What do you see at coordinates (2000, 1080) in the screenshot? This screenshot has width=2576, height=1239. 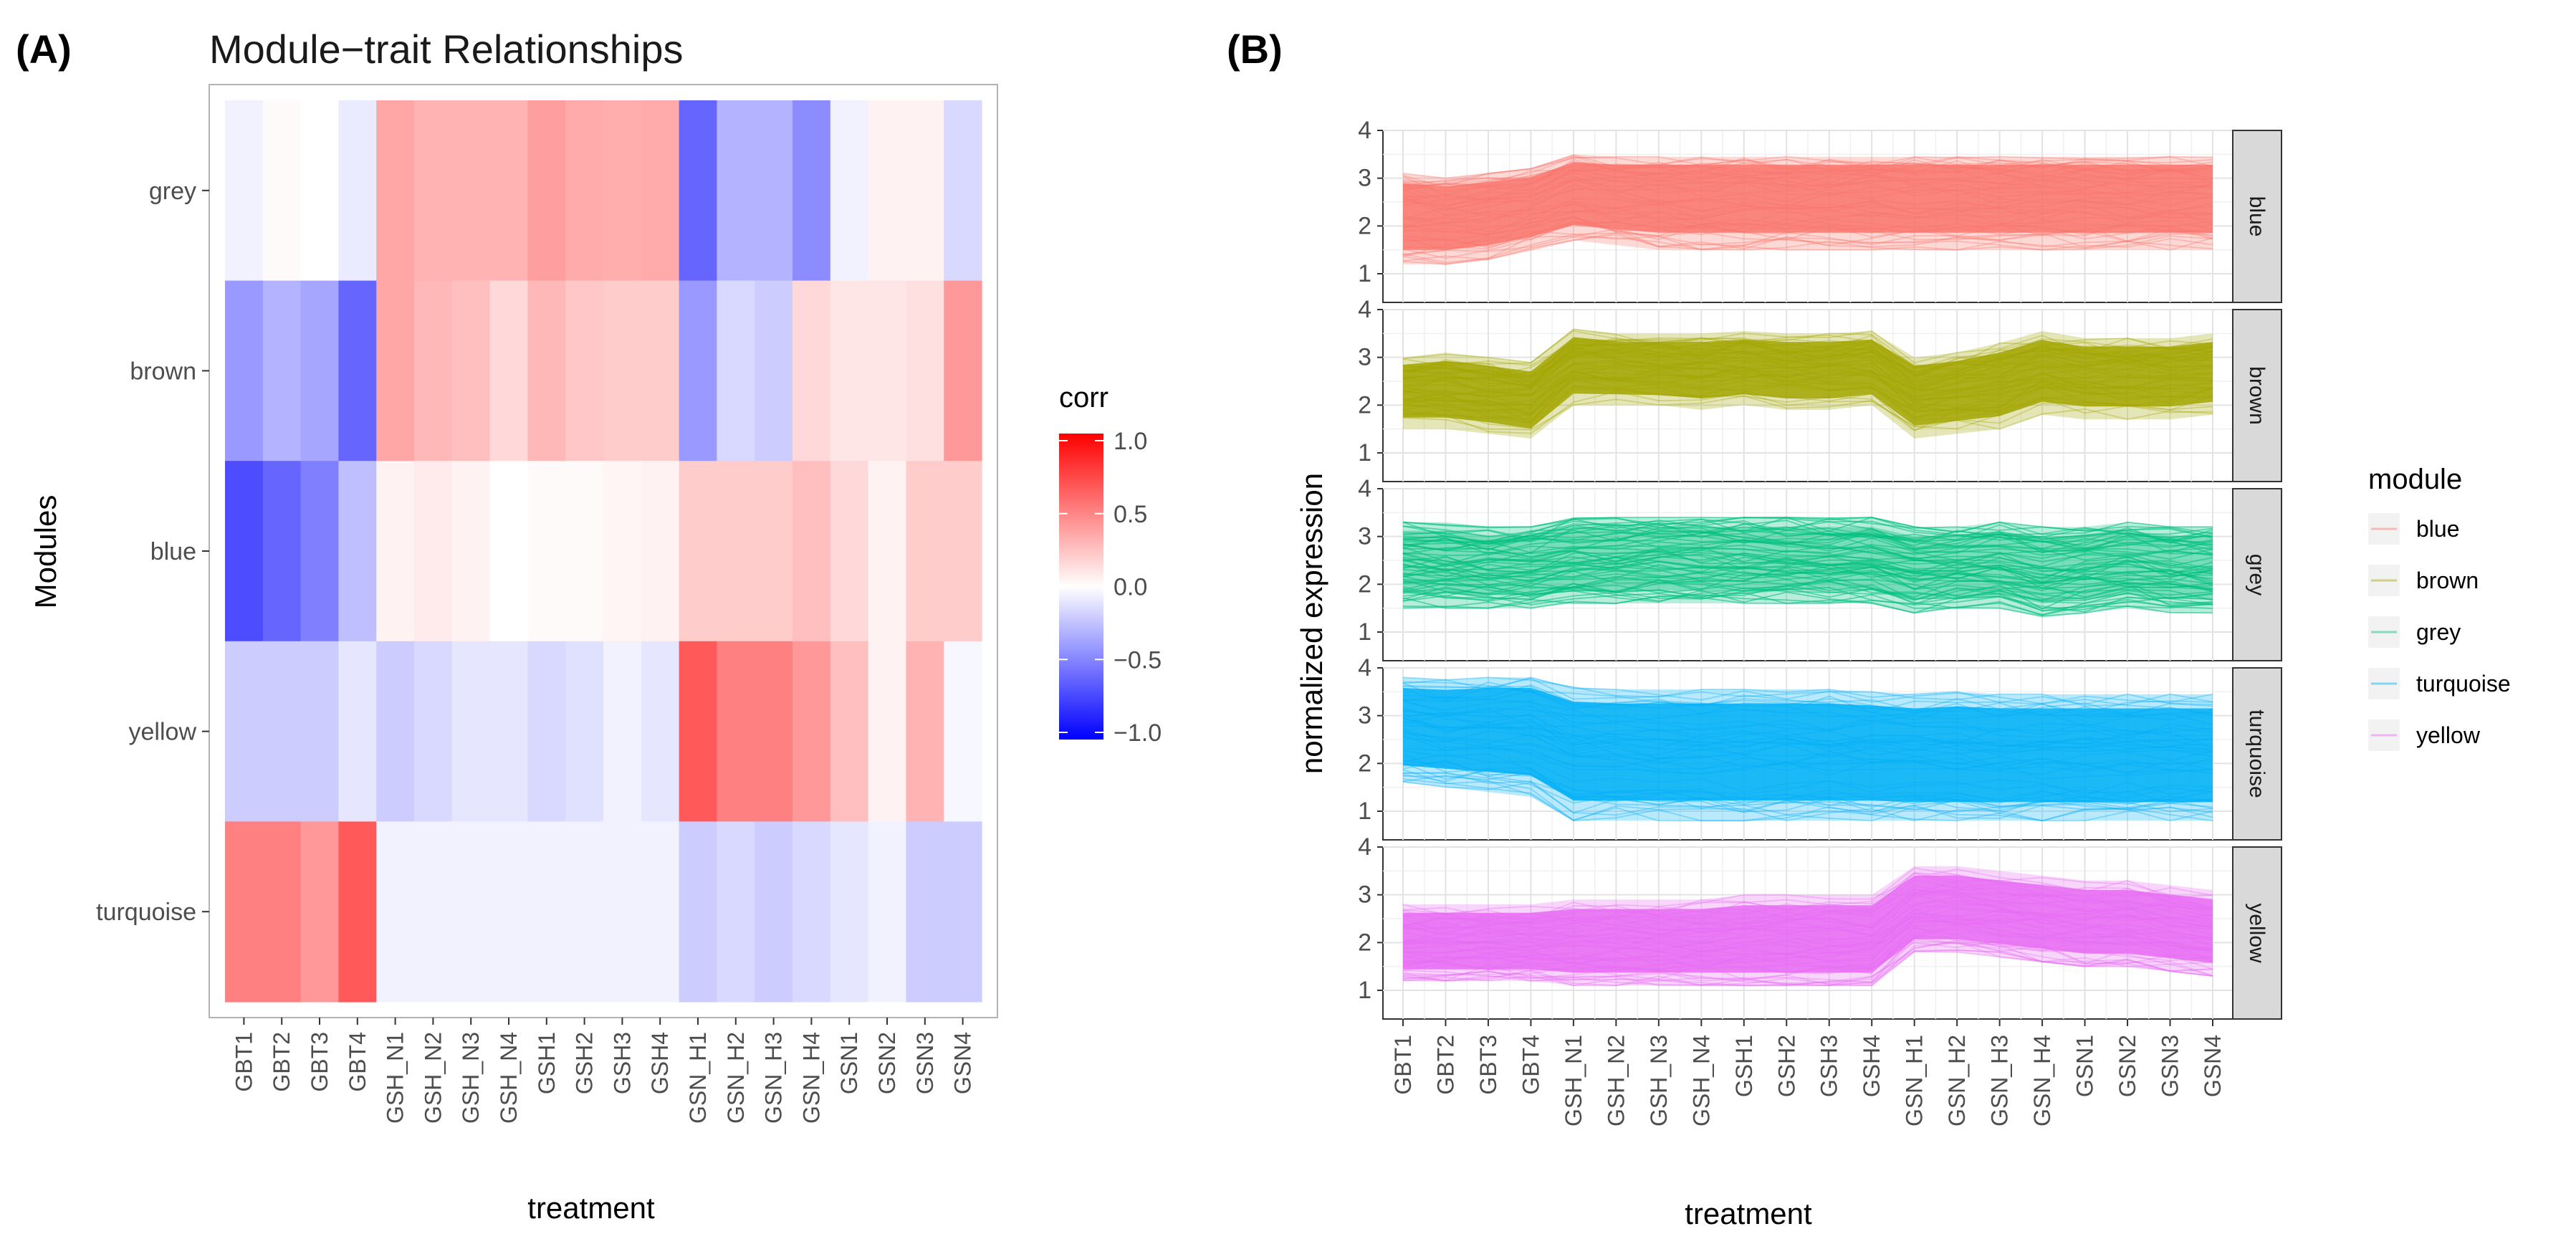 I see `line-x-tick-label: GSN_H3` at bounding box center [2000, 1080].